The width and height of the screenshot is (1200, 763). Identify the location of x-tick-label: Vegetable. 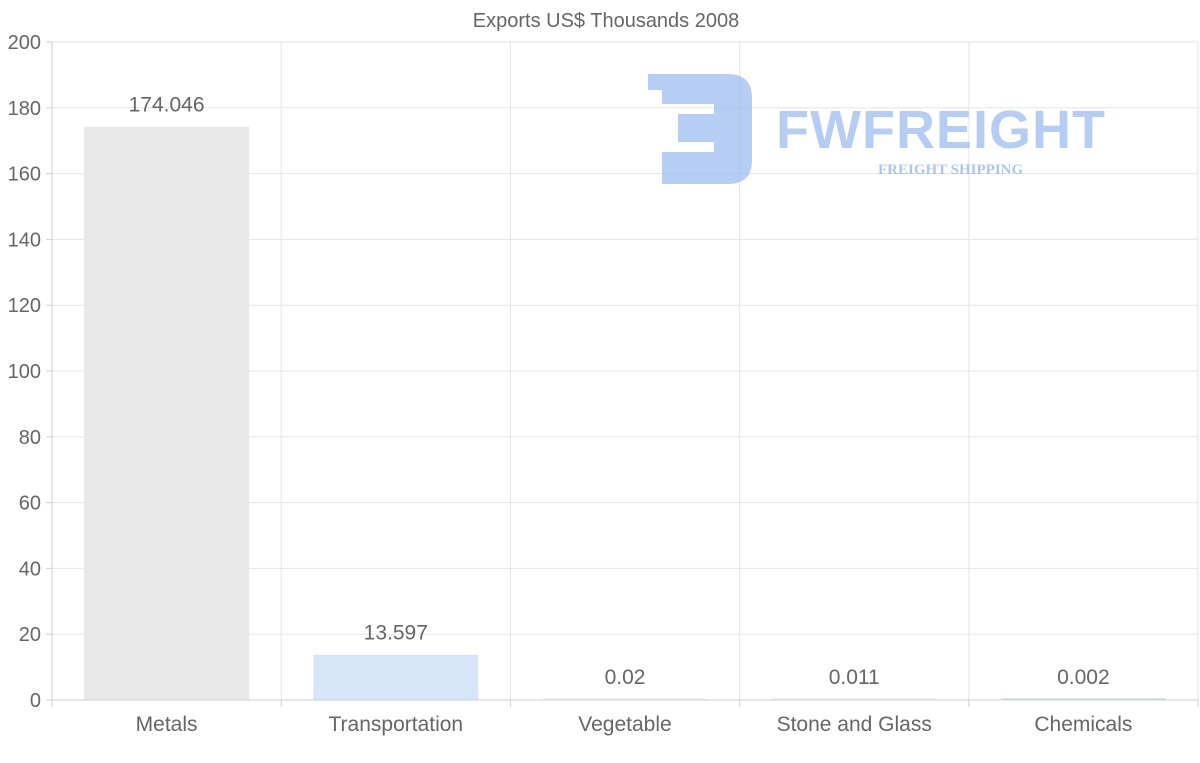
(624, 724).